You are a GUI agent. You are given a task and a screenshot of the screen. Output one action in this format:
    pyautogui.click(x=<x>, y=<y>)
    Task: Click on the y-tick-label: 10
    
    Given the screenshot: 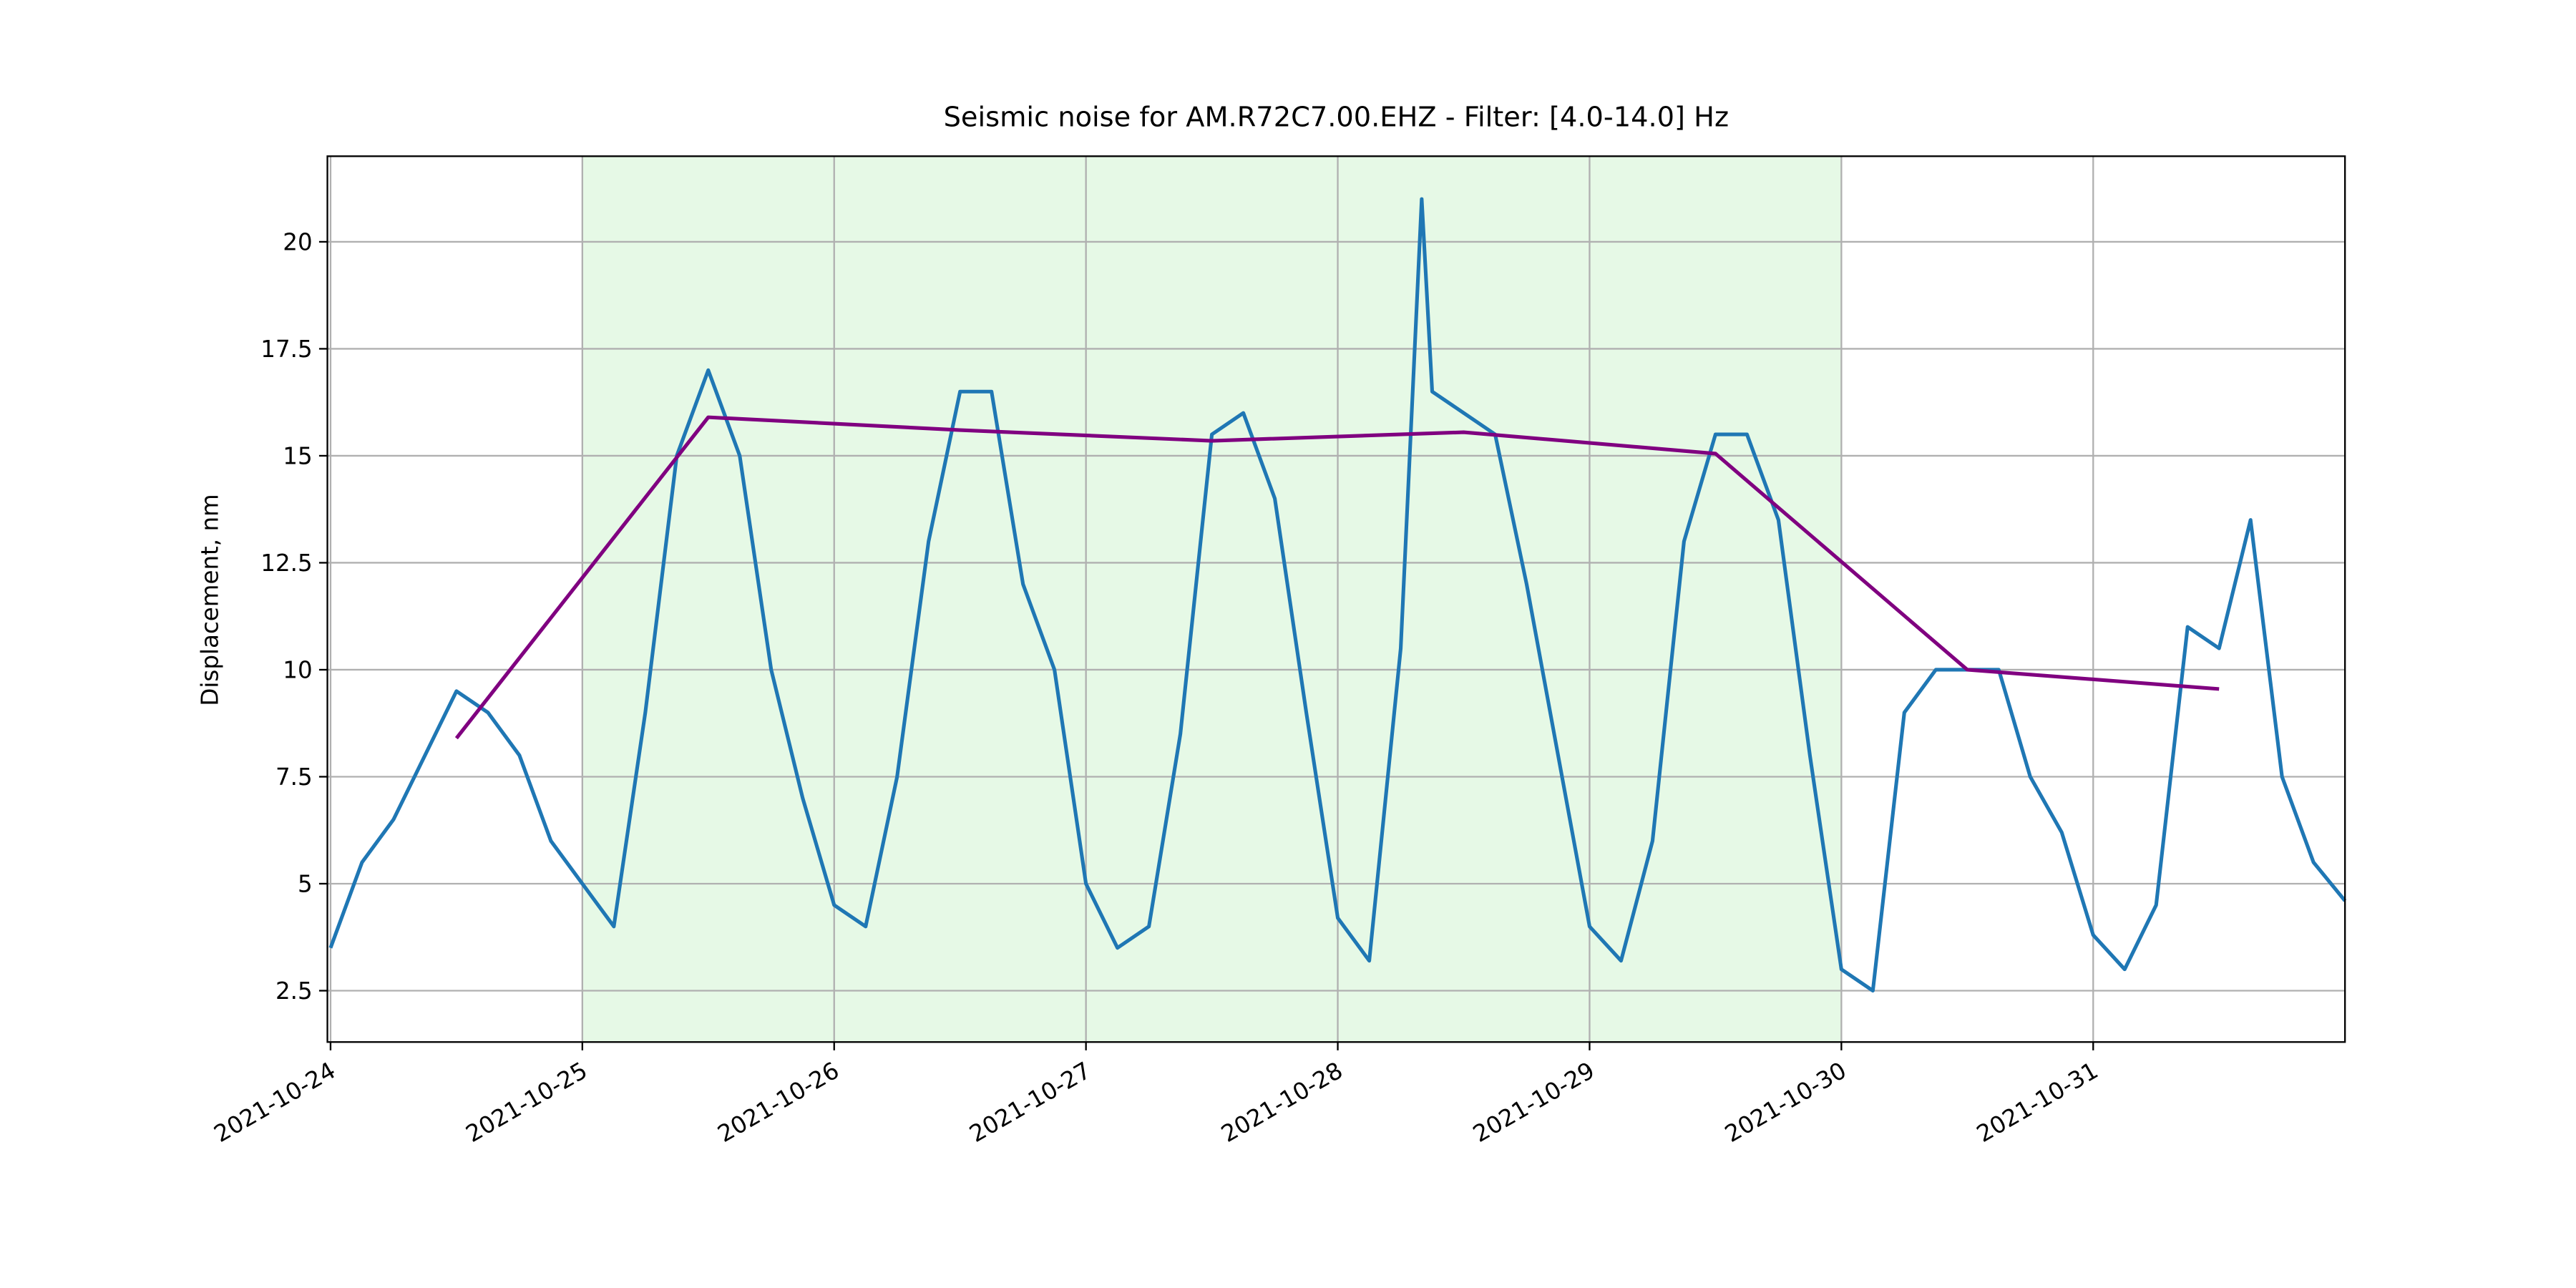 What is the action you would take?
    pyautogui.click(x=297, y=670)
    